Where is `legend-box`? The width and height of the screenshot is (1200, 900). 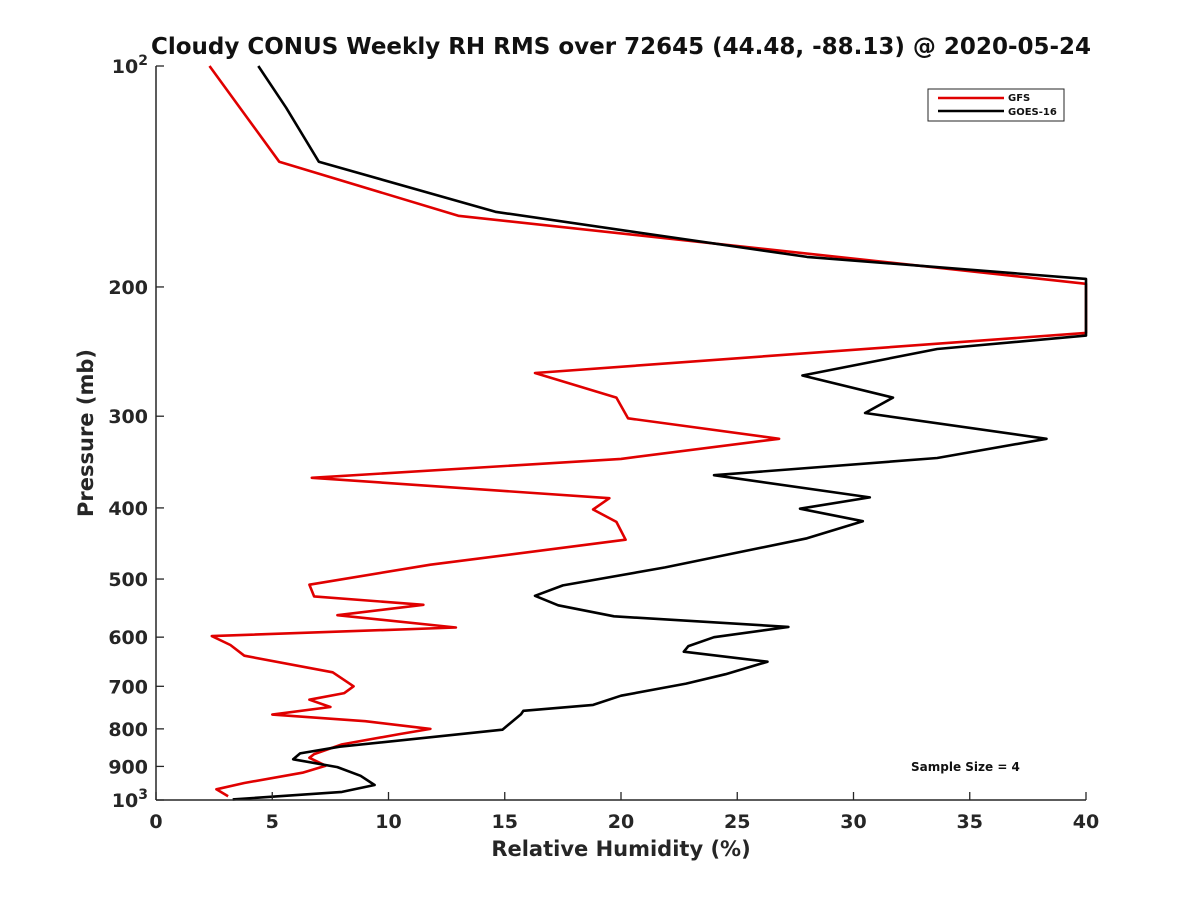
legend-box is located at coordinates (996, 105).